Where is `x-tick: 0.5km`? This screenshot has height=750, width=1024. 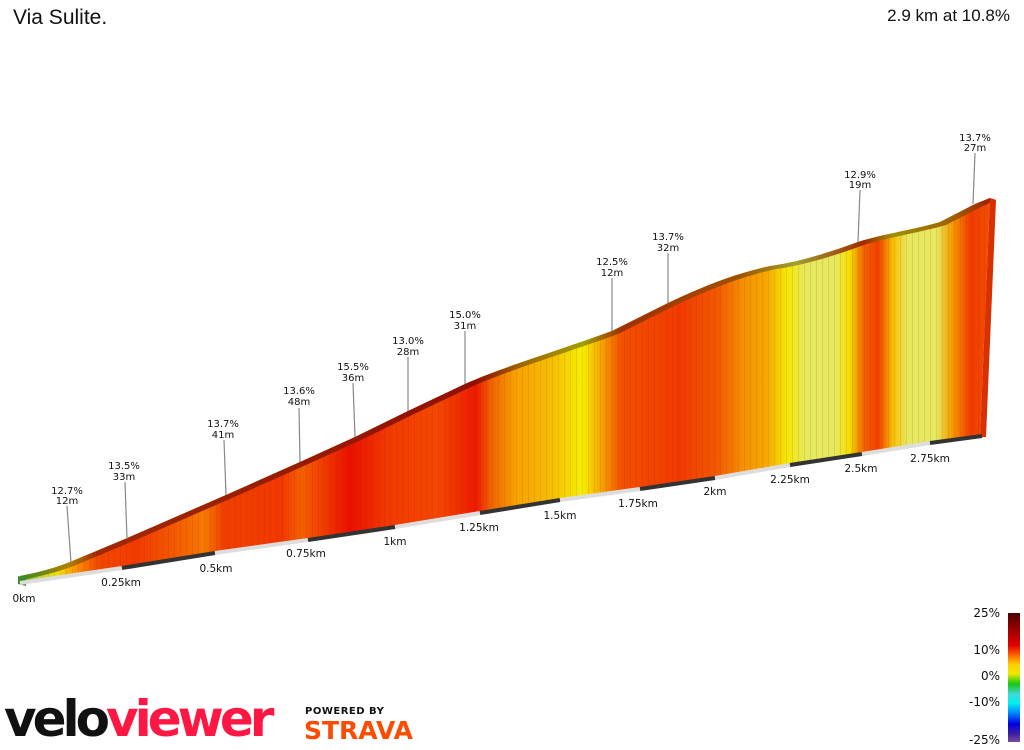 x-tick: 0.5km is located at coordinates (215, 569).